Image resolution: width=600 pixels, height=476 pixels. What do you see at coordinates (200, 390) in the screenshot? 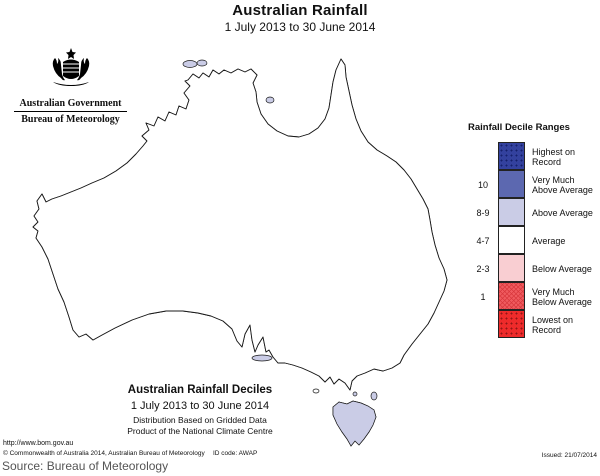
I see `caption-title: Australian Rainfall Deciles` at bounding box center [200, 390].